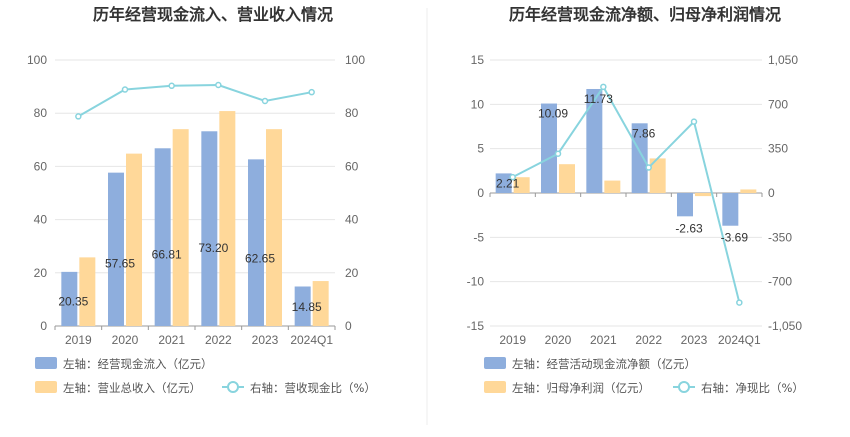 This screenshot has width=850, height=437. Describe the element at coordinates (645, 14) in the screenshot. I see `chart-title: 历年经营现金流净额、归母净利润情况` at that location.